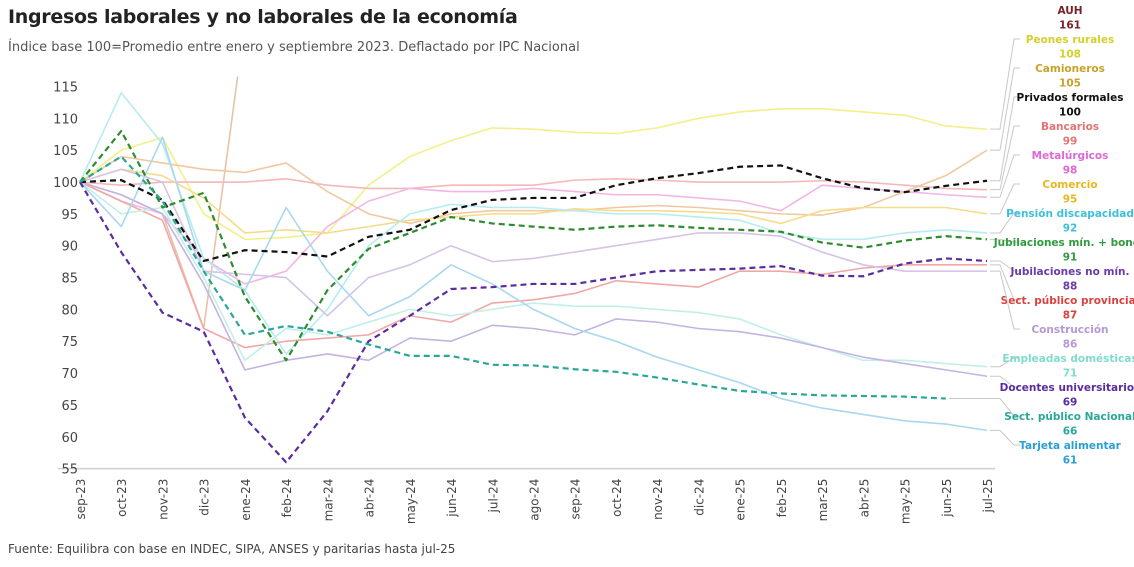 The width and height of the screenshot is (1134, 567). I want to click on y-tick-label: 65, so click(69, 406).